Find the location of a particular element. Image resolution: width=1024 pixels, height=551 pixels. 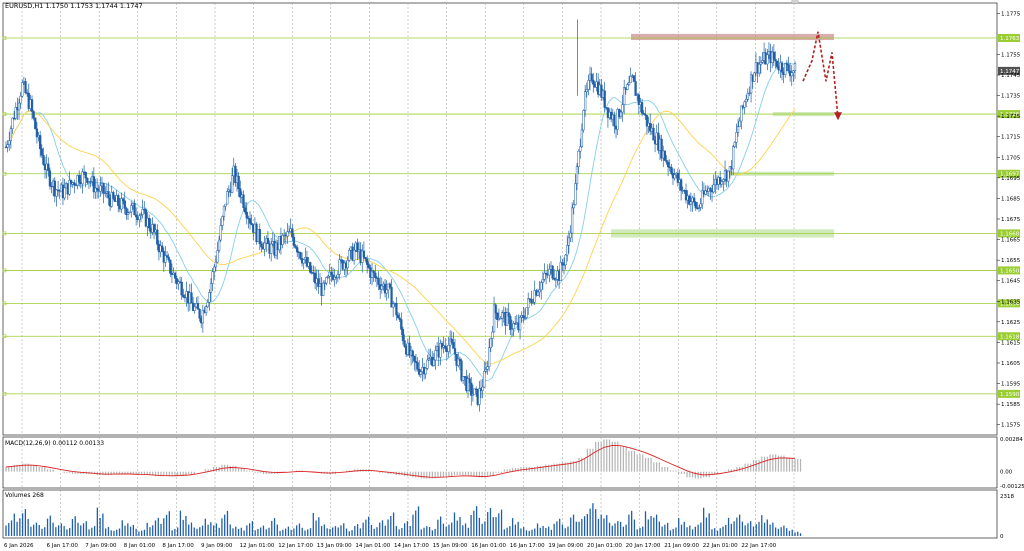

level-price-label: 1.1634 is located at coordinates (1010, 304).